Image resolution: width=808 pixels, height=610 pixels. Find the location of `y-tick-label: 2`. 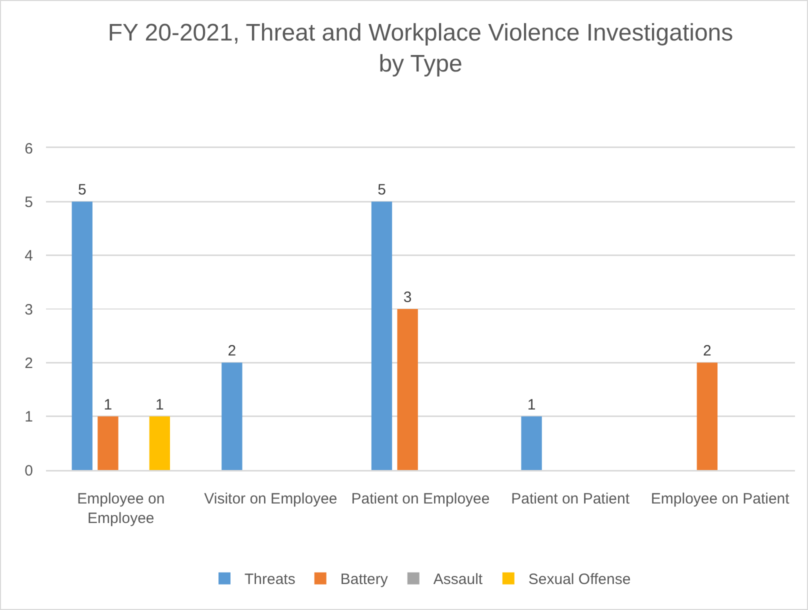

y-tick-label: 2 is located at coordinates (28, 363).